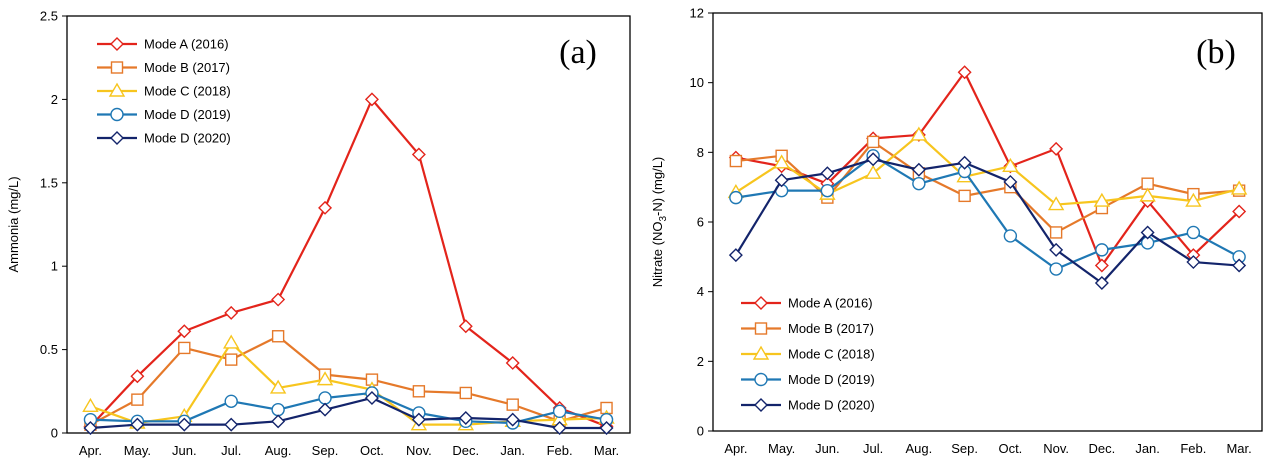 Image resolution: width=1268 pixels, height=466 pixels. I want to click on y-tick-label: 12, so click(697, 13).